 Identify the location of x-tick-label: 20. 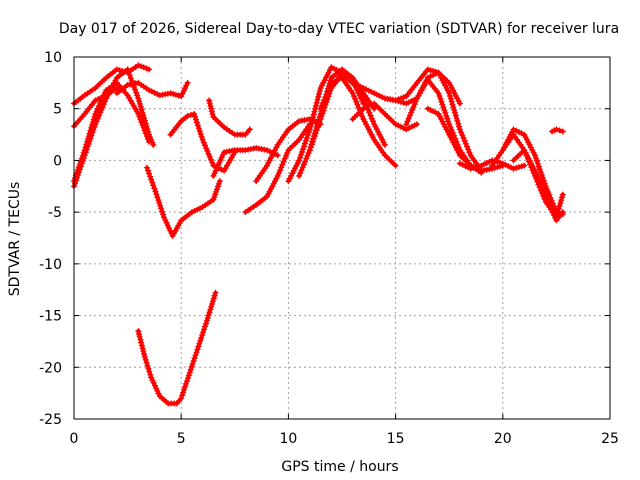
(503, 439).